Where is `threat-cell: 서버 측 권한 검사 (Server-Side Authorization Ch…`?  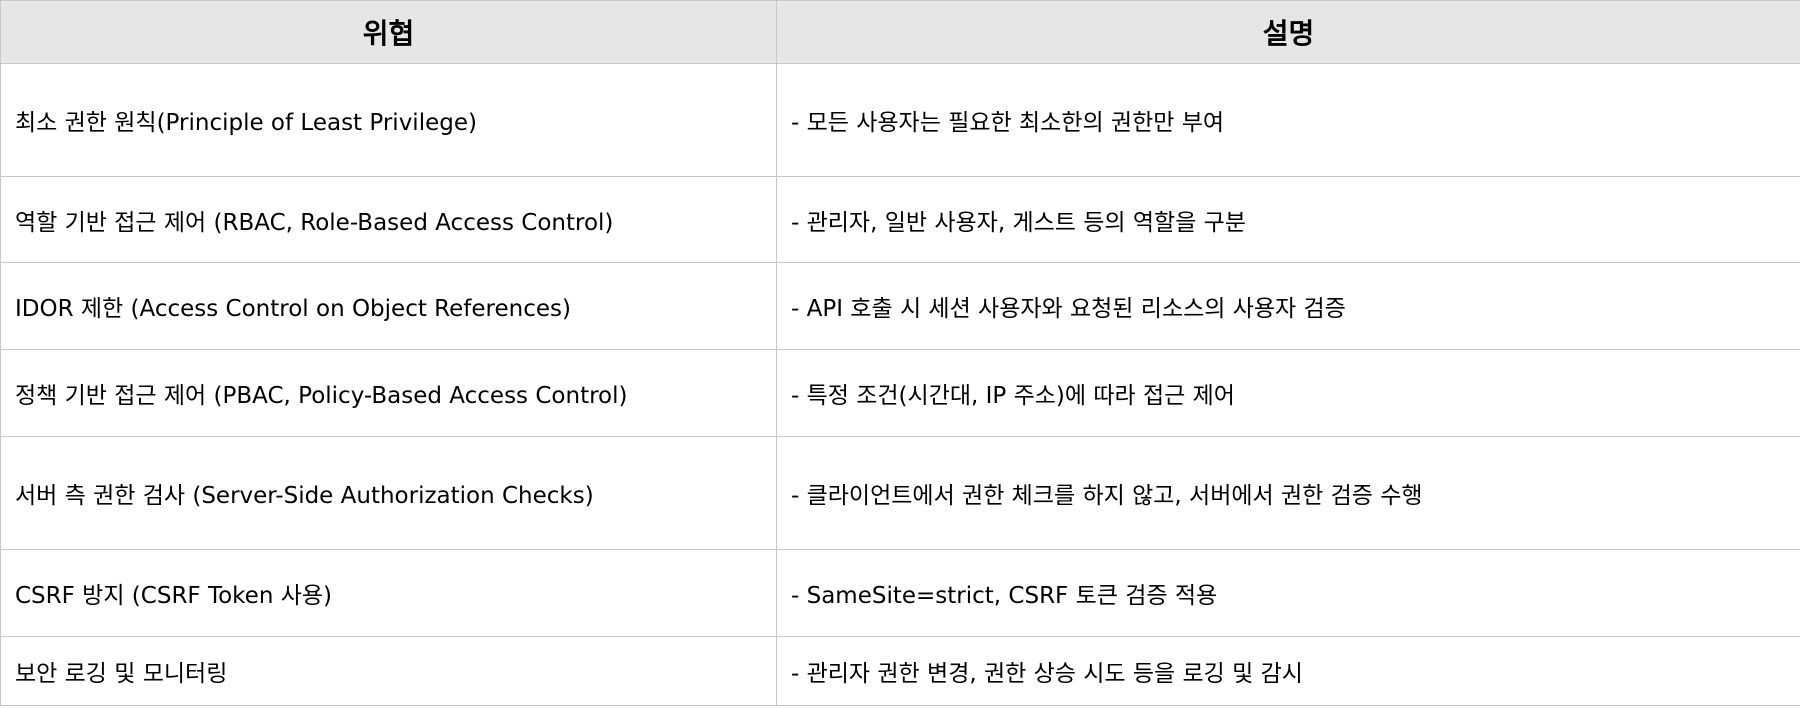 threat-cell: 서버 측 권한 검사 (Server-Side Authorization Ch… is located at coordinates (388, 493).